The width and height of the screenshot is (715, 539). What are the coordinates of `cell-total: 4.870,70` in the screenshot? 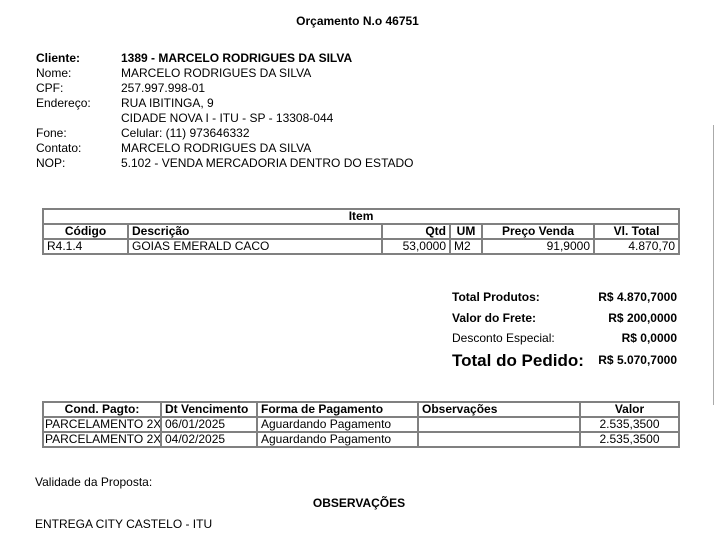 It's located at (636, 246).